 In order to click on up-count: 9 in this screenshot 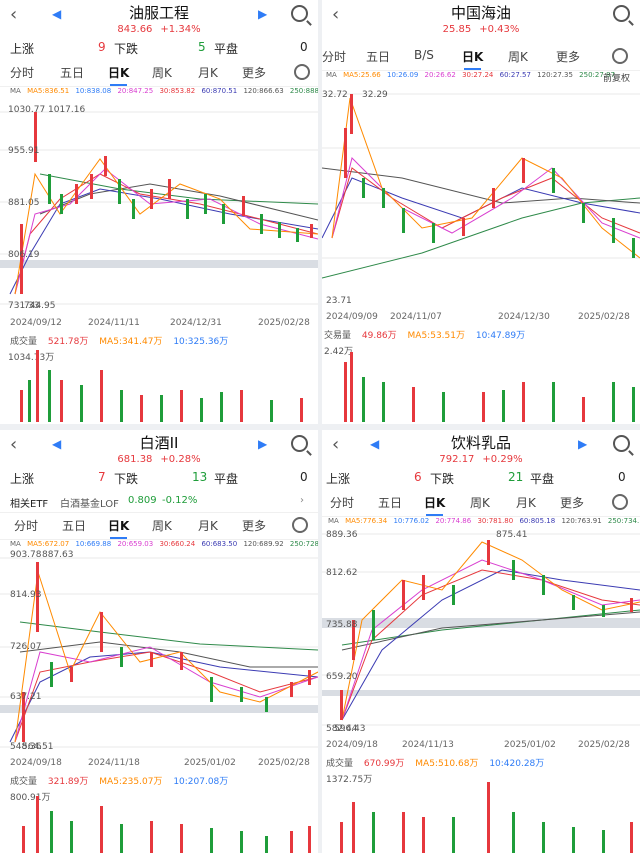, I will do `click(102, 47)`.